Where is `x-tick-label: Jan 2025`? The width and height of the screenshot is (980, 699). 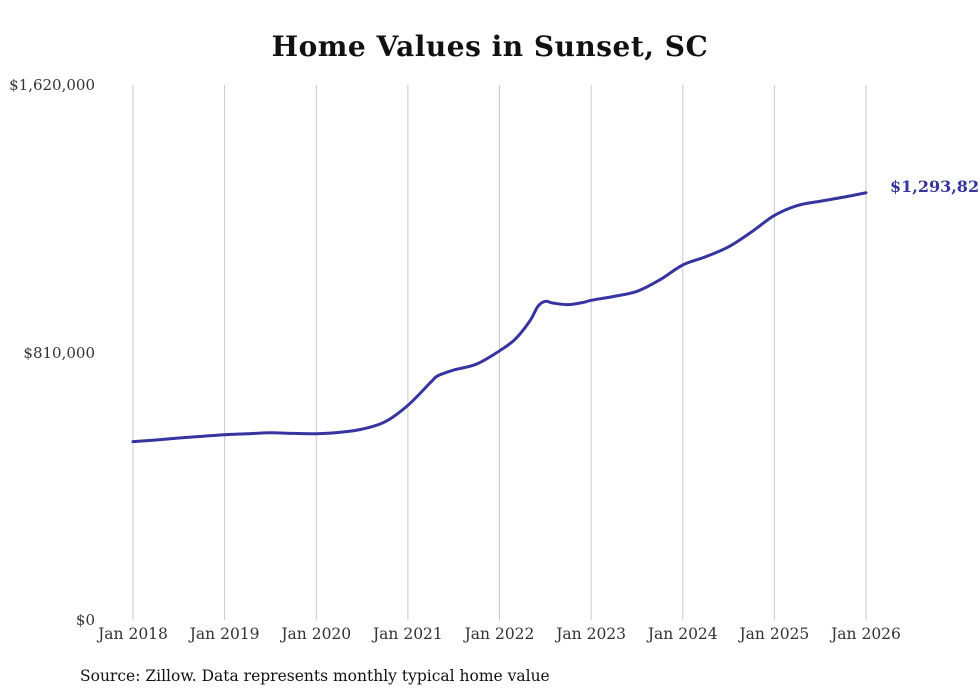
x-tick-label: Jan 2025 is located at coordinates (774, 634).